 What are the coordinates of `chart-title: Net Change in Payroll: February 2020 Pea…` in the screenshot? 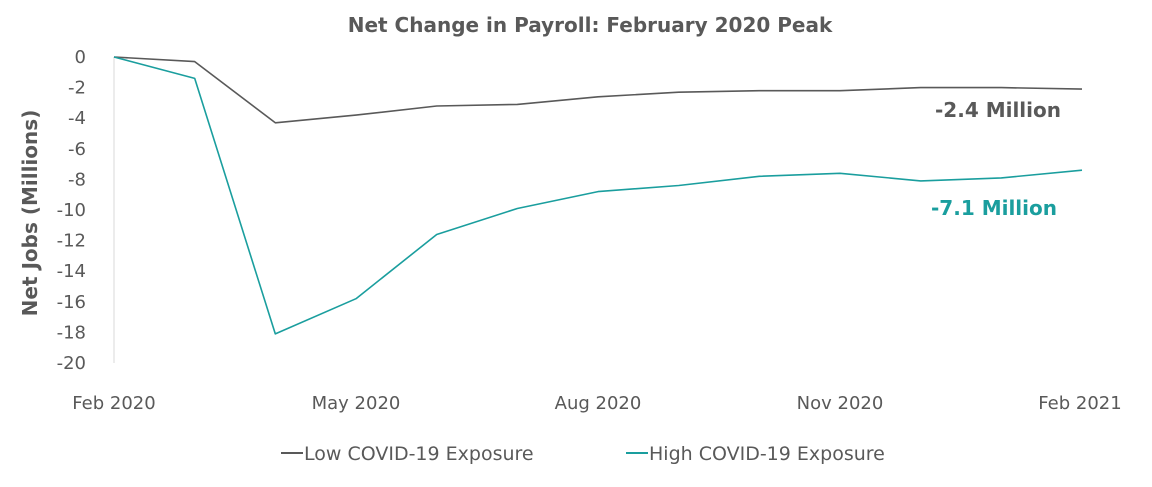 It's located at (590, 25).